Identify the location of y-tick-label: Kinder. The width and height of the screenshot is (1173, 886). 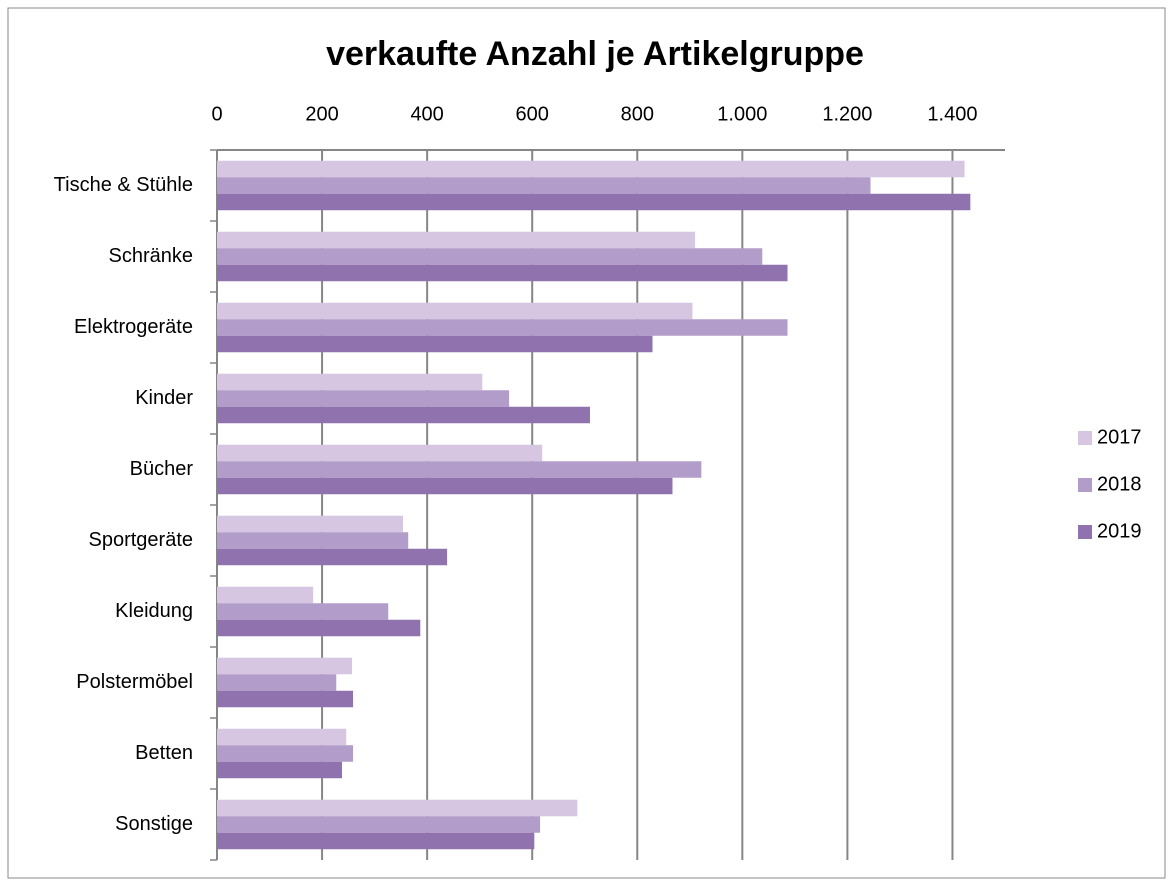
(164, 398).